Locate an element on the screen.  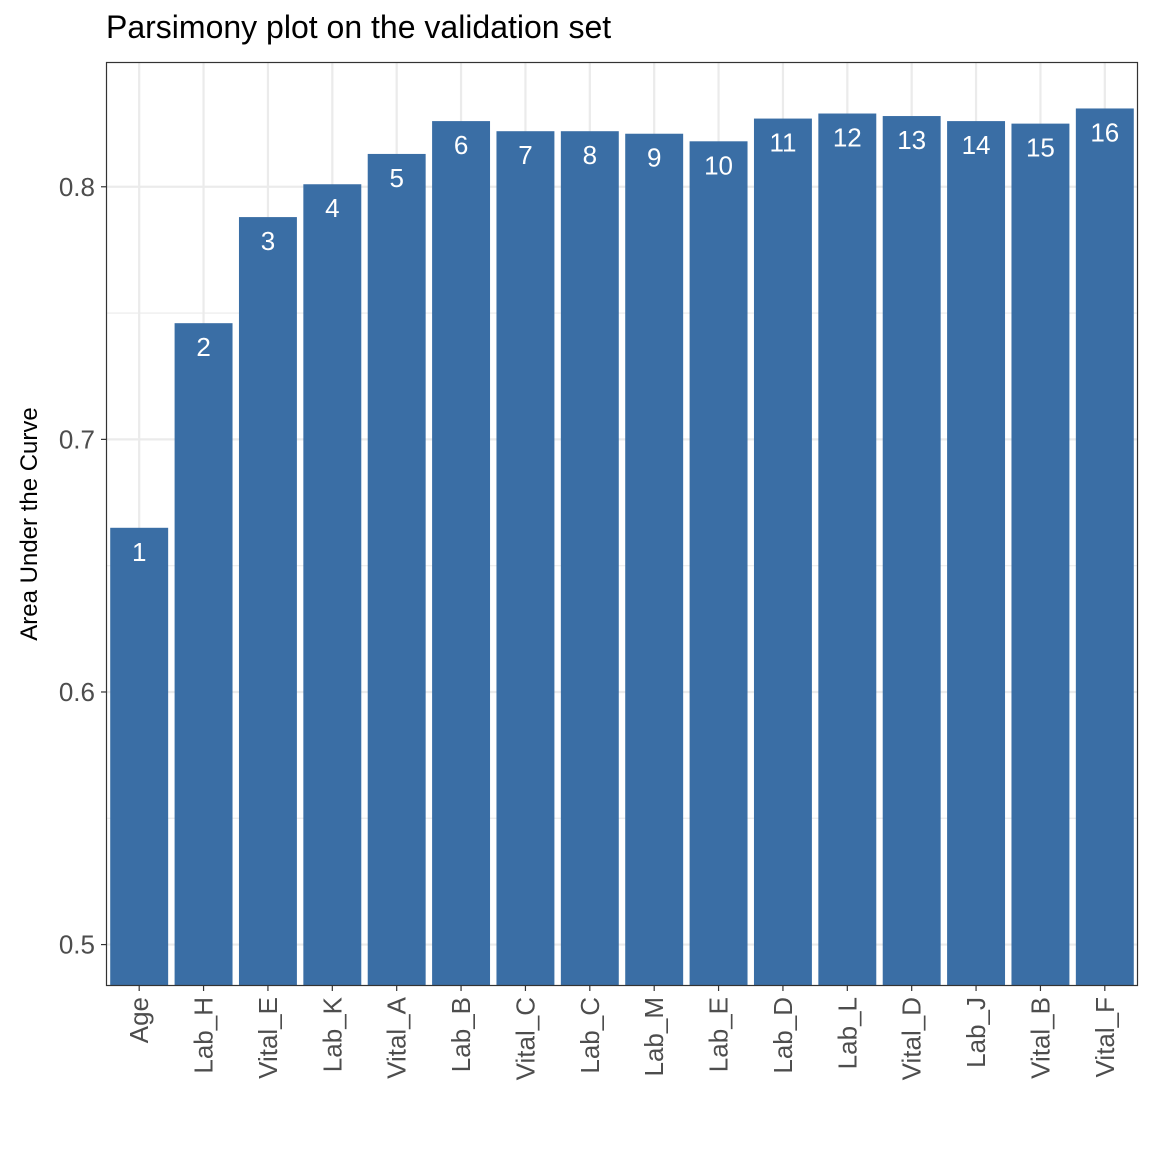
bar-label: 9 is located at coordinates (654, 158).